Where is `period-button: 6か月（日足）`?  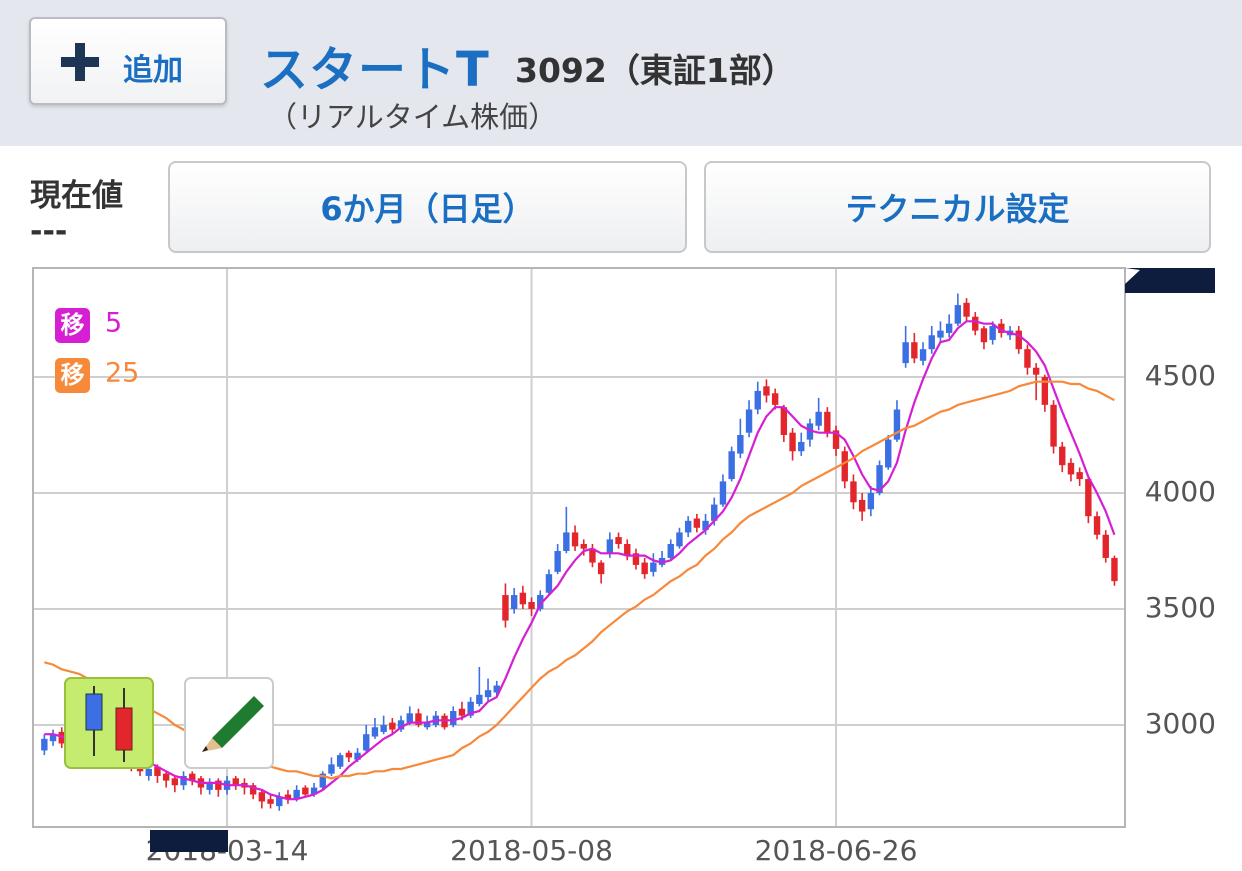 period-button: 6か月（日足） is located at coordinates (427, 207).